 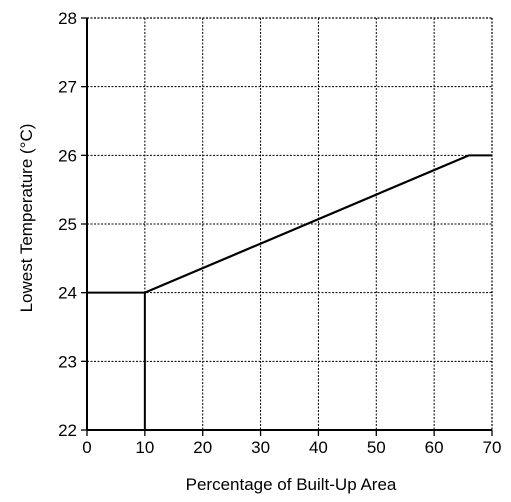 What do you see at coordinates (67, 293) in the screenshot?
I see `y-tick-label: 24` at bounding box center [67, 293].